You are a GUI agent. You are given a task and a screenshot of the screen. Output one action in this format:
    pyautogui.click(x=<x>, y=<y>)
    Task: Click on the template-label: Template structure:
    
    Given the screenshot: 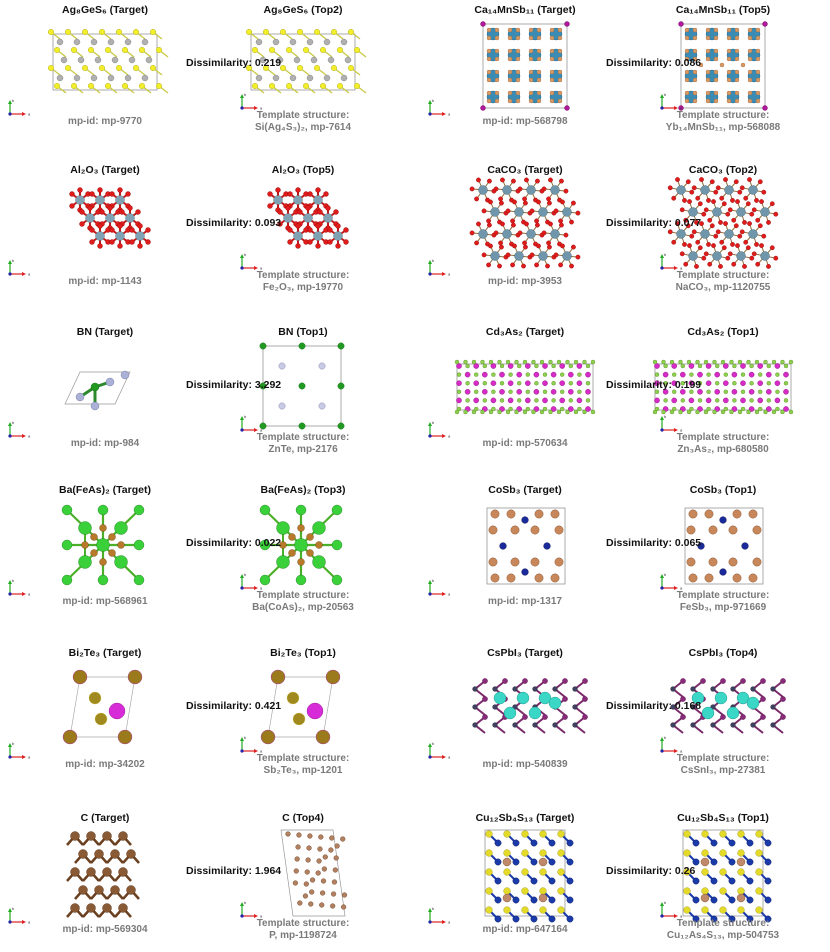 What is the action you would take?
    pyautogui.click(x=723, y=115)
    